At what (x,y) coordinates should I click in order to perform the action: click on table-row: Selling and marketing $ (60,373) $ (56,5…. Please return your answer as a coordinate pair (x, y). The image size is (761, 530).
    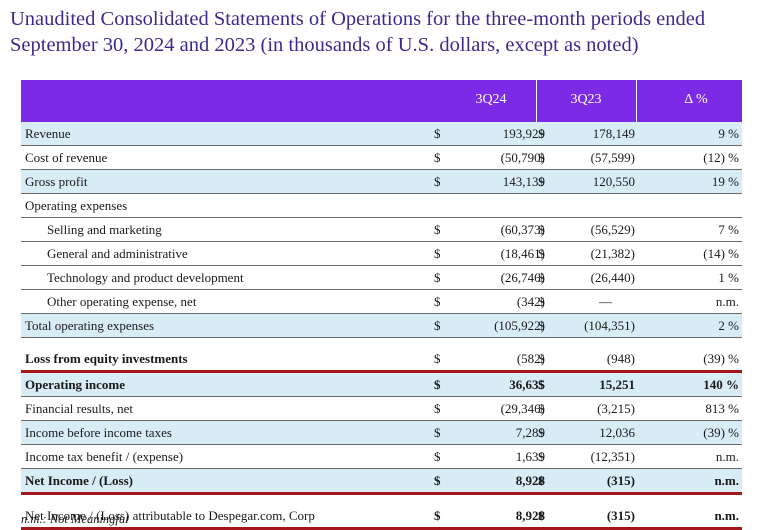
    Looking at the image, I should click on (381, 230).